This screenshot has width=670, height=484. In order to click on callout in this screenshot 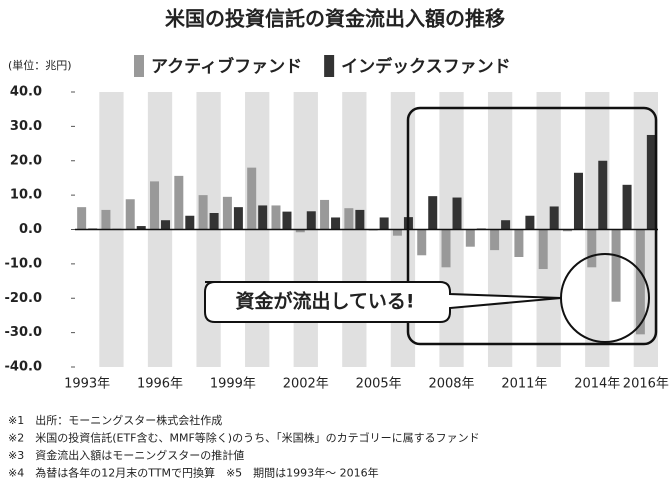, I will do `click(383, 302)`.